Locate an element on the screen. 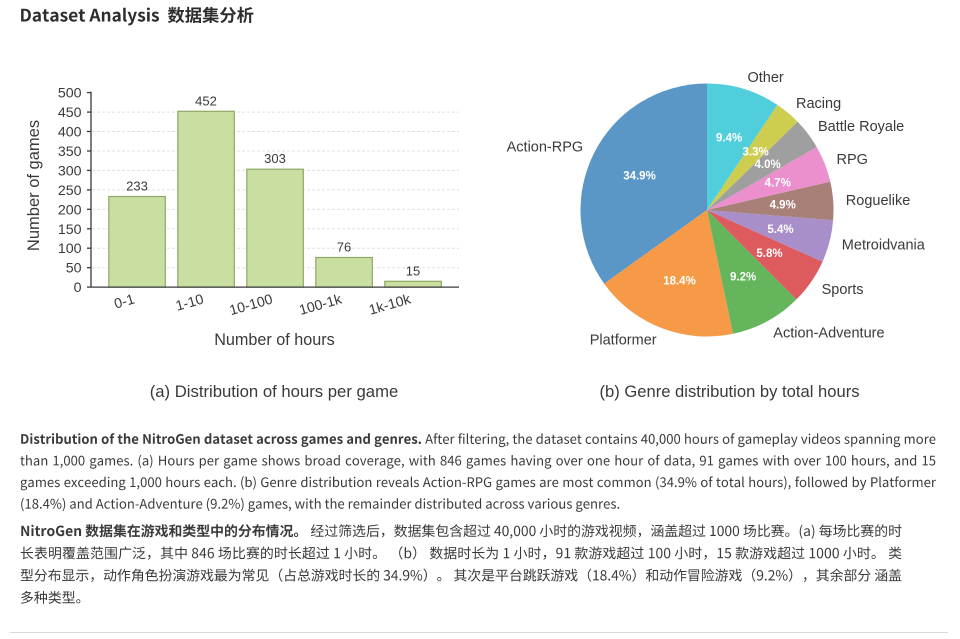  svg-text: 250 is located at coordinates (70, 191).